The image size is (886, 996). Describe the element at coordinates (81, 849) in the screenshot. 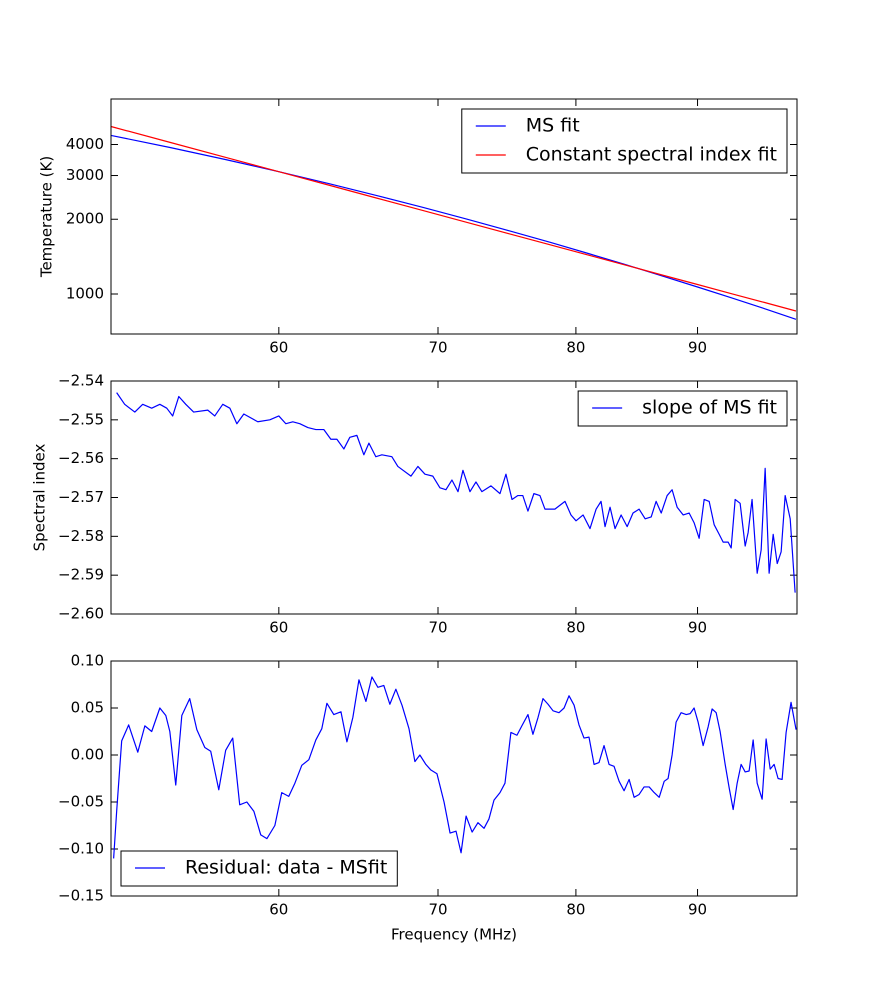

I see `y-tick-label: −0.10` at that location.